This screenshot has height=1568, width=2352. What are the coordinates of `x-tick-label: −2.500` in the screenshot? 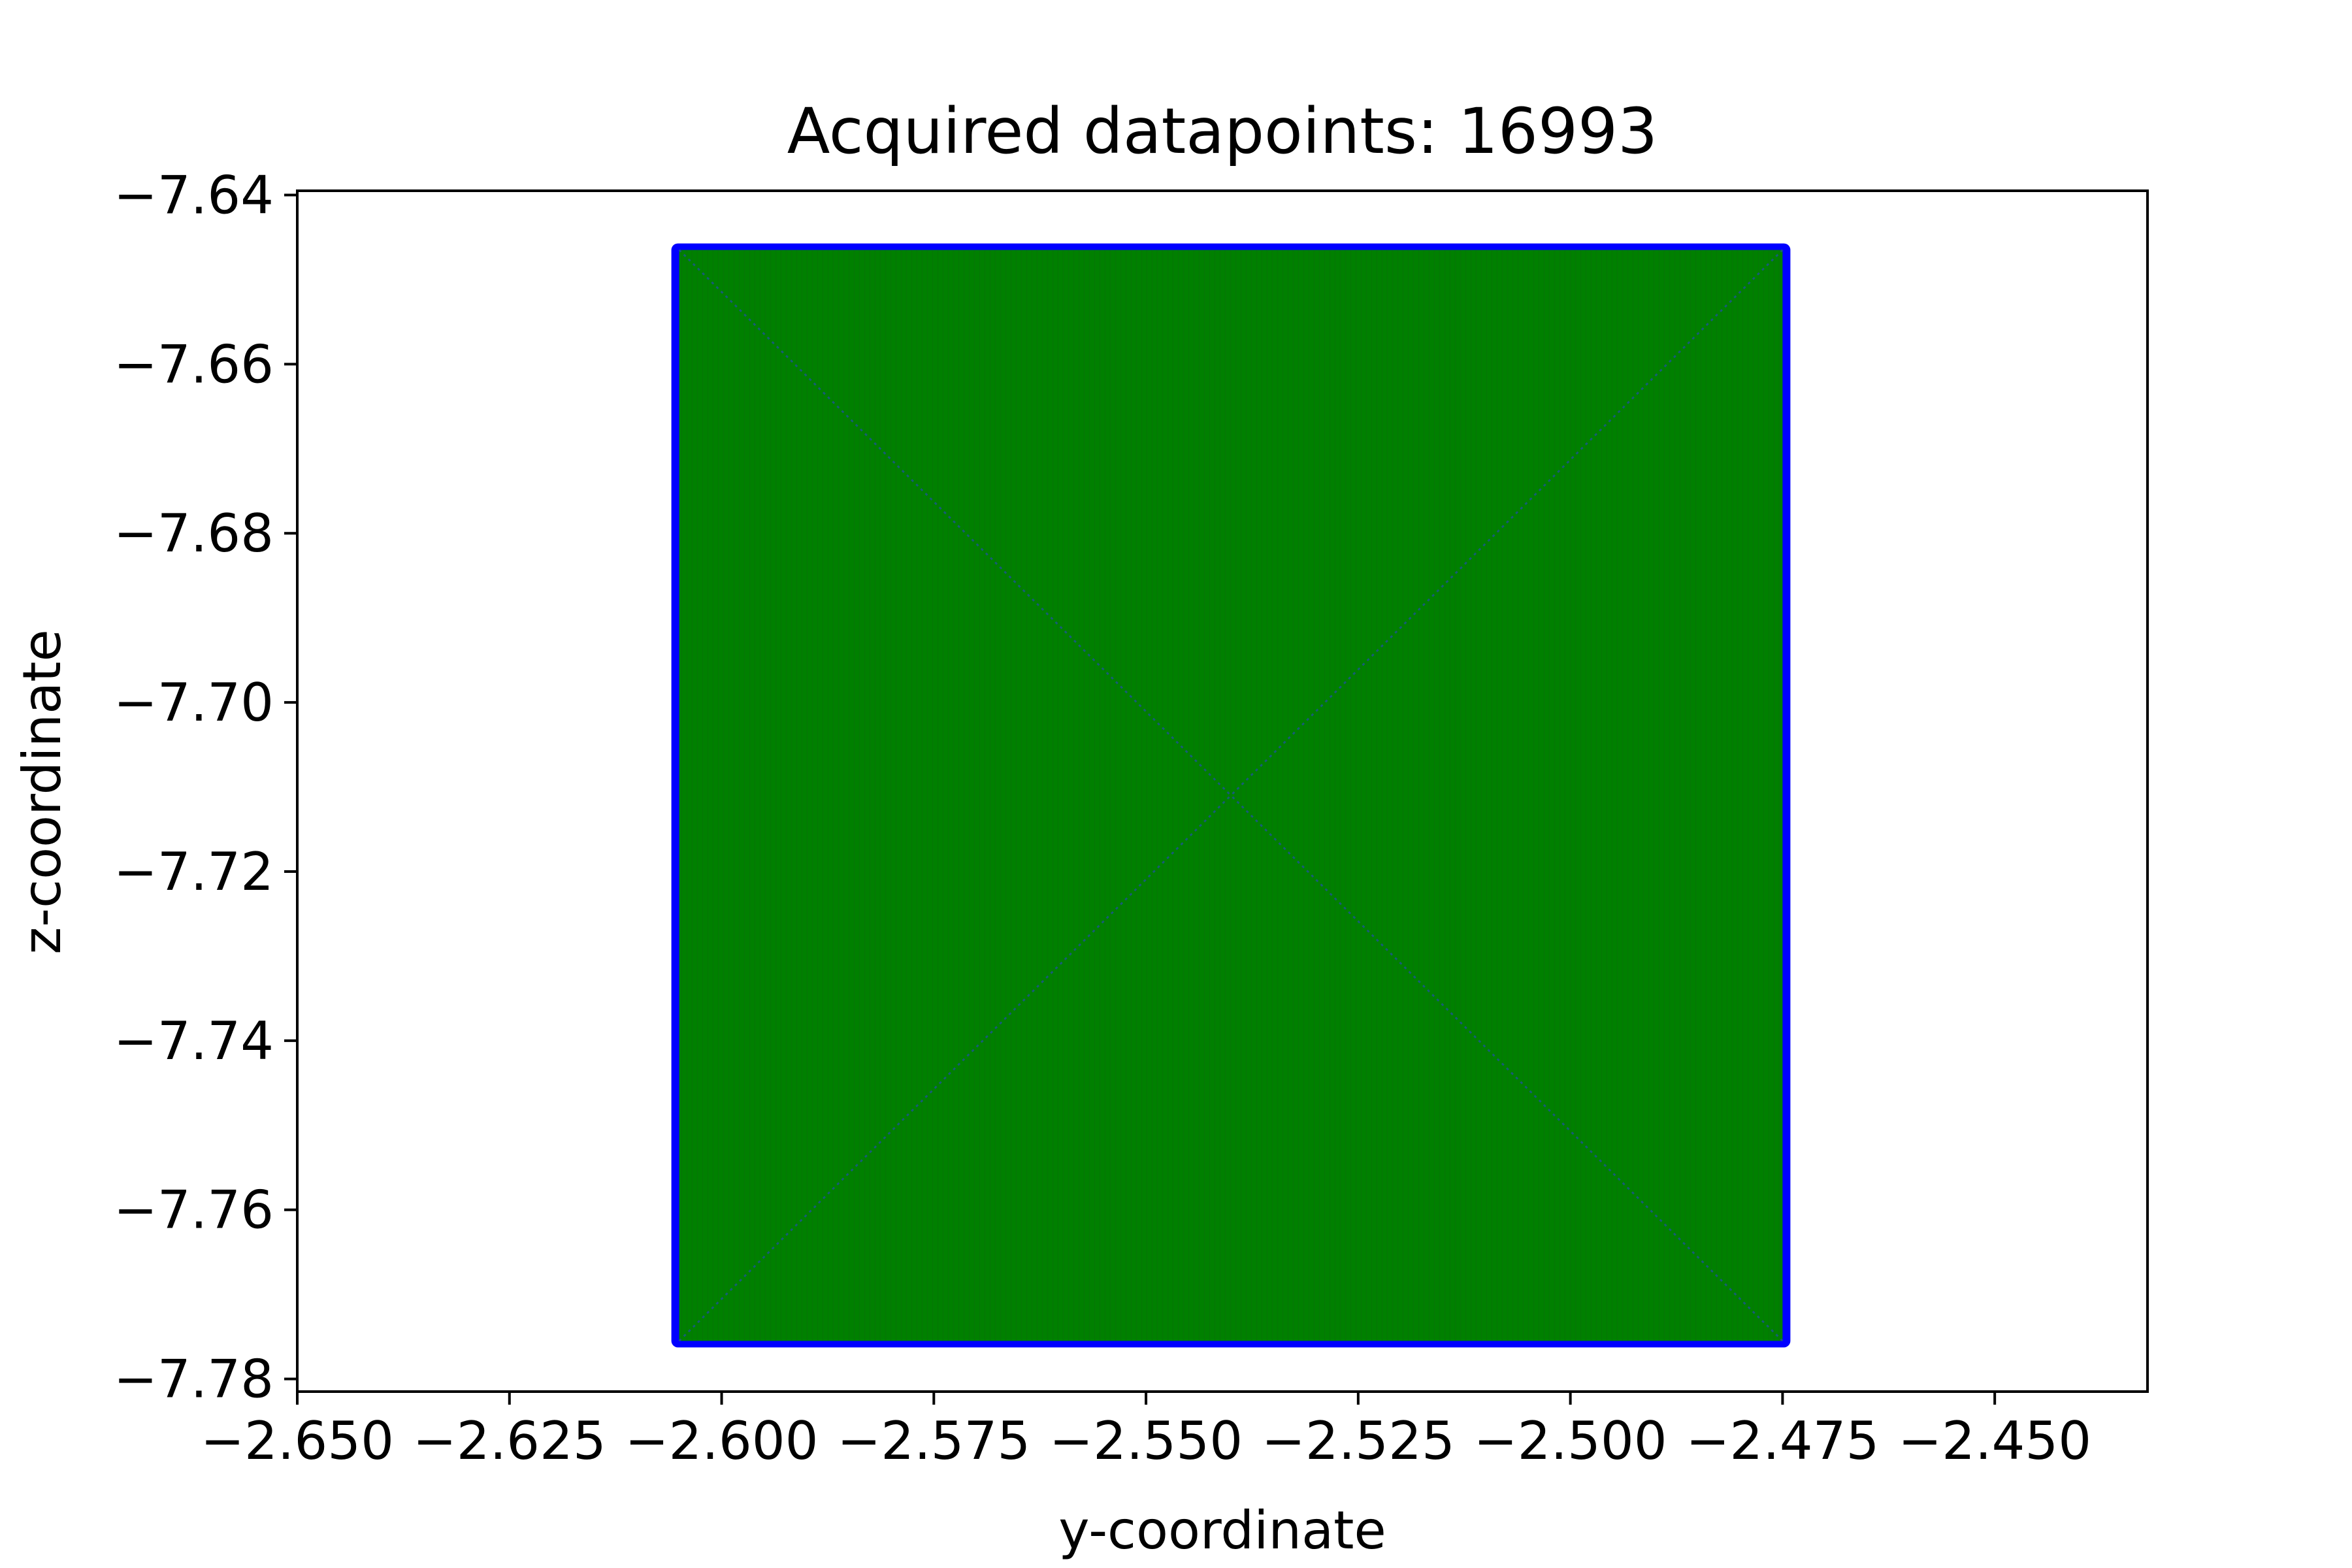 It's located at (1570, 1441).